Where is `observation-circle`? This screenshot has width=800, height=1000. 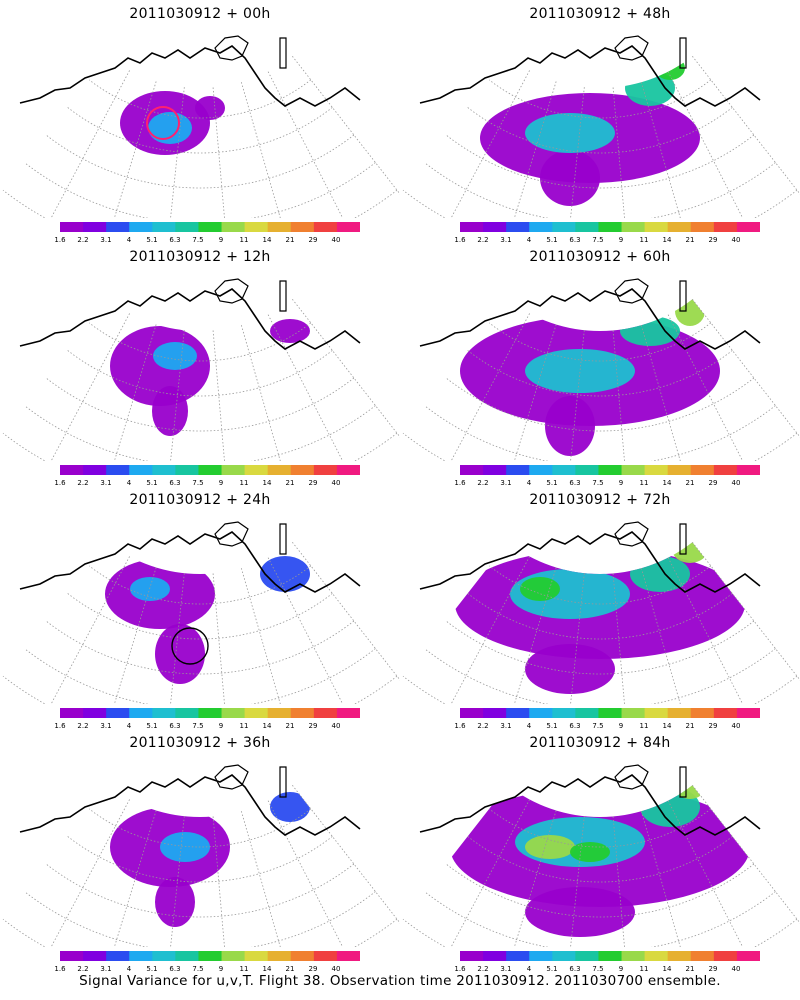 observation-circle is located at coordinates (190, 646).